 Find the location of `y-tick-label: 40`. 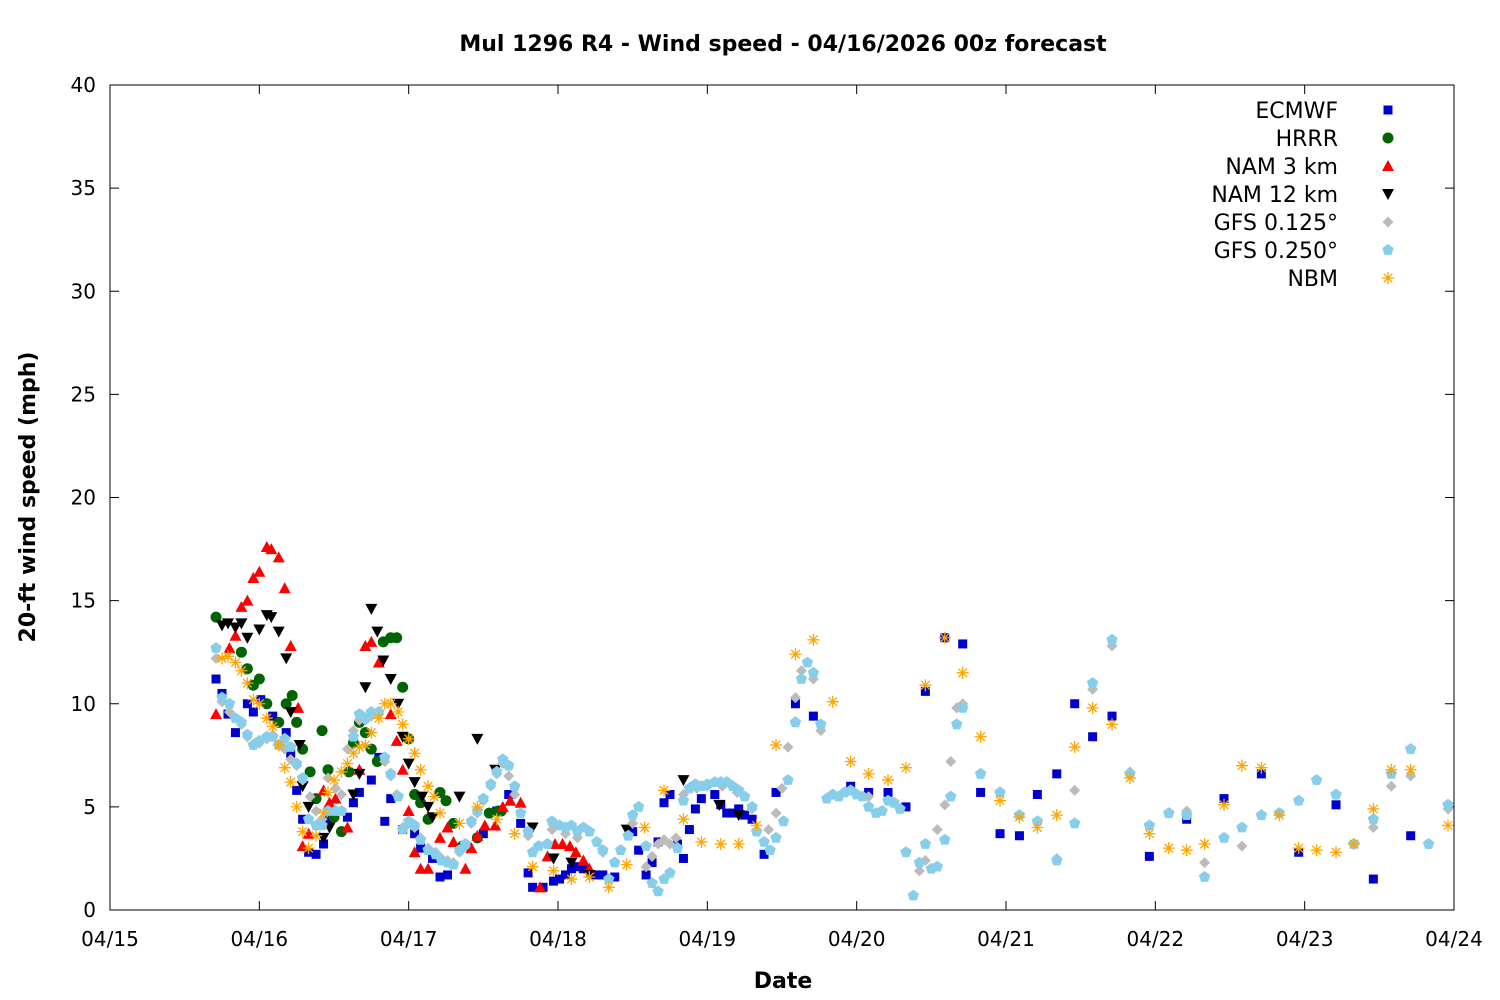

y-tick-label: 40 is located at coordinates (83, 85).